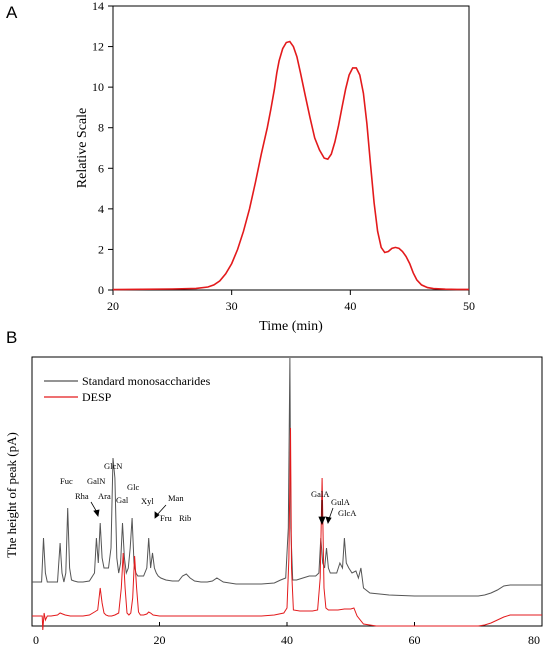  What do you see at coordinates (328, 520) in the screenshot?
I see `arrow-gula-head` at bounding box center [328, 520].